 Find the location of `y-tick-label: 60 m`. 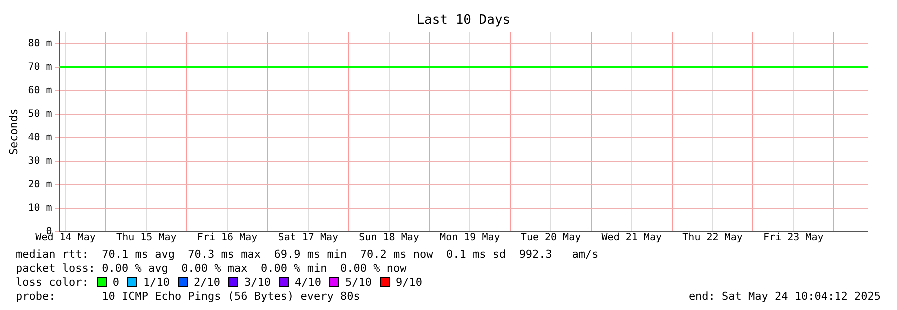

y-tick-label: 60 m is located at coordinates (40, 90).